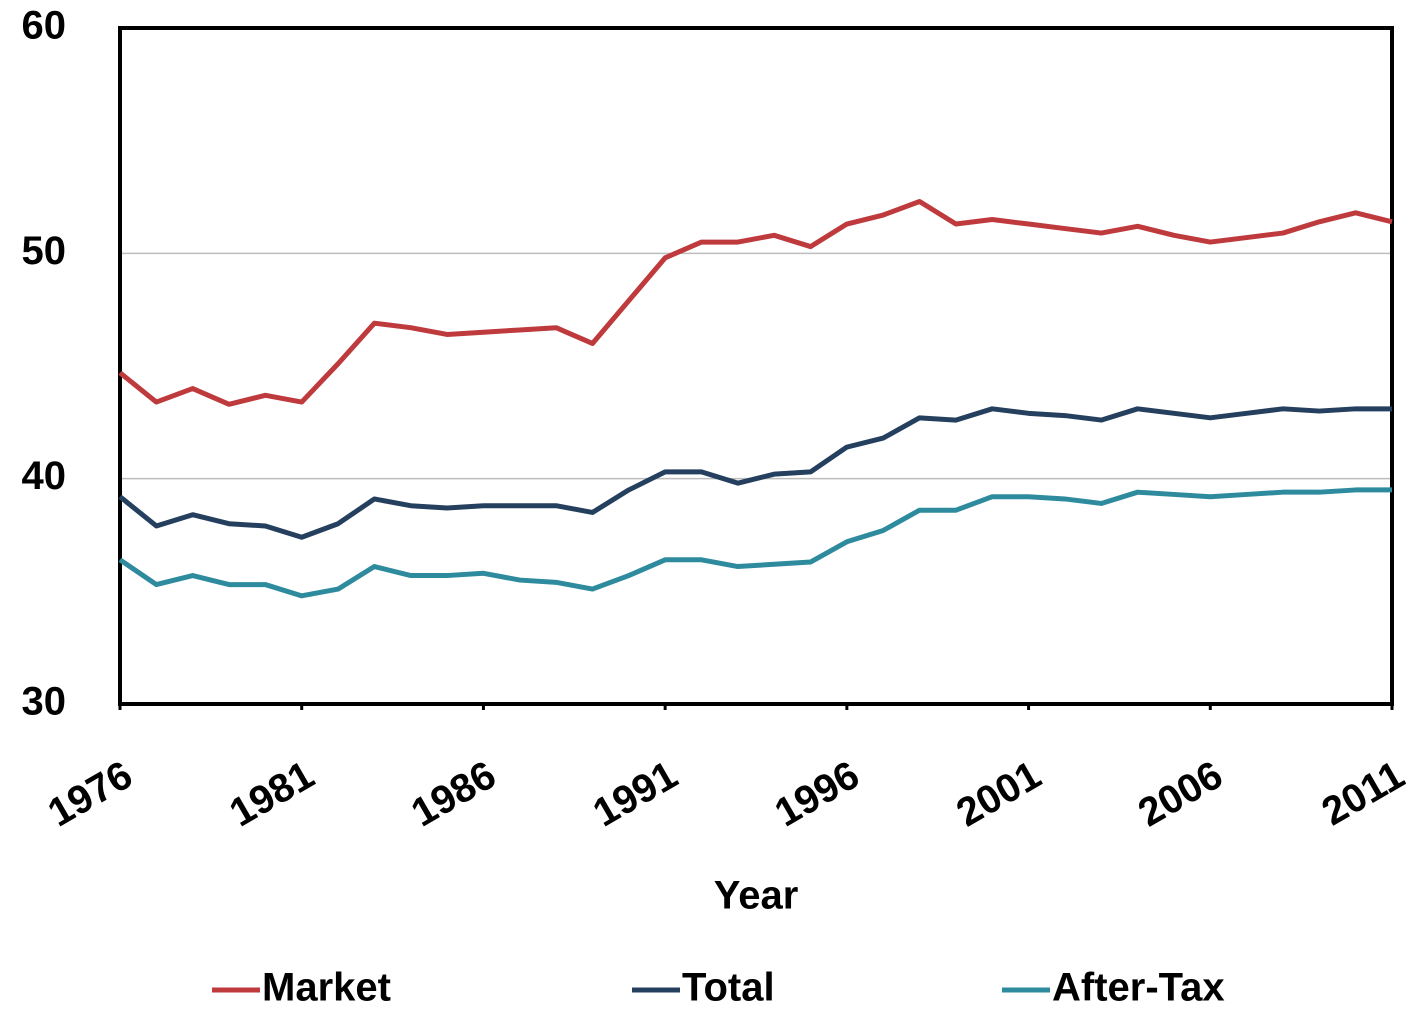 The image size is (1406, 1012). What do you see at coordinates (1180, 794) in the screenshot?
I see `x-tick-label: 2006` at bounding box center [1180, 794].